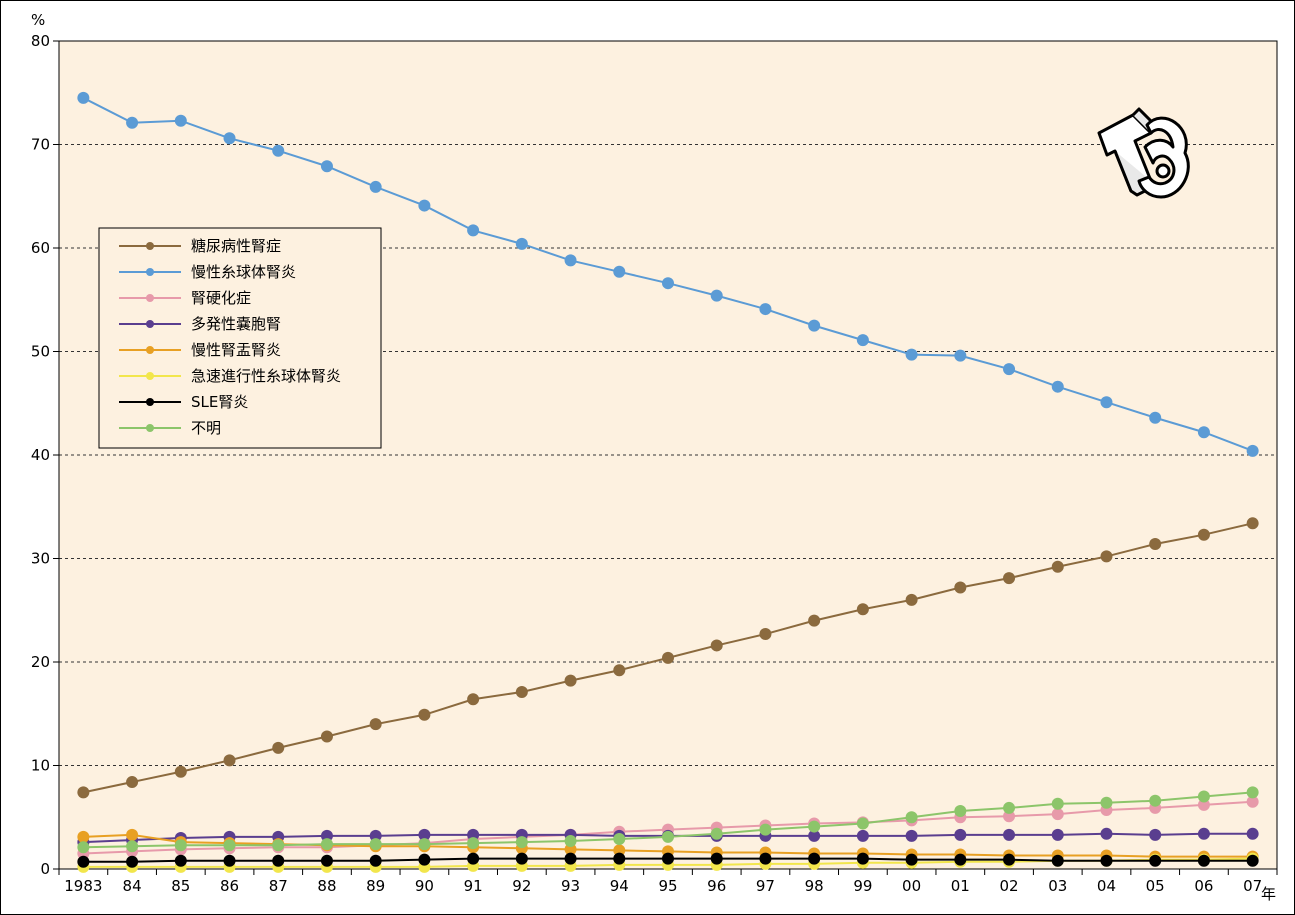 Image resolution: width=1295 pixels, height=915 pixels. I want to click on legend-label: 不明, so click(206, 428).